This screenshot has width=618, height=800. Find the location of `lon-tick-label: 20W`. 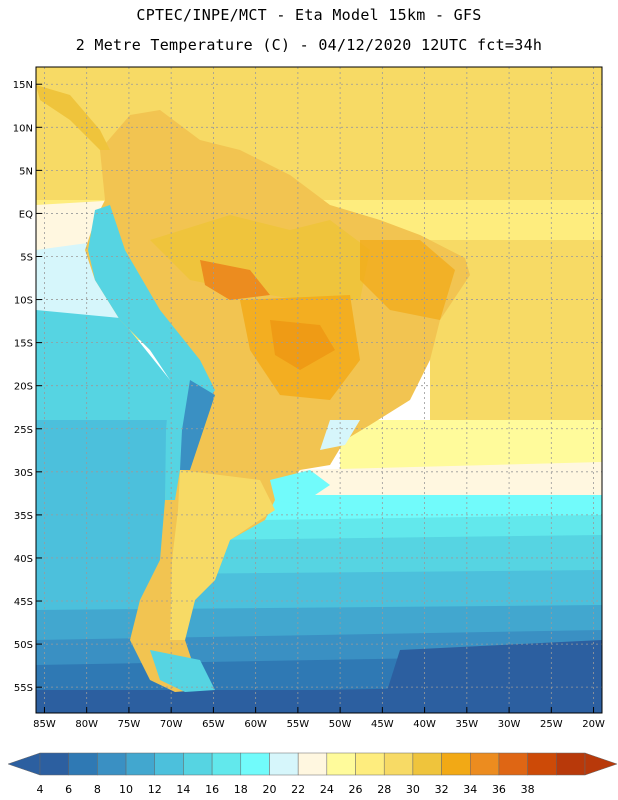

lon-tick-label: 20W is located at coordinates (593, 724).